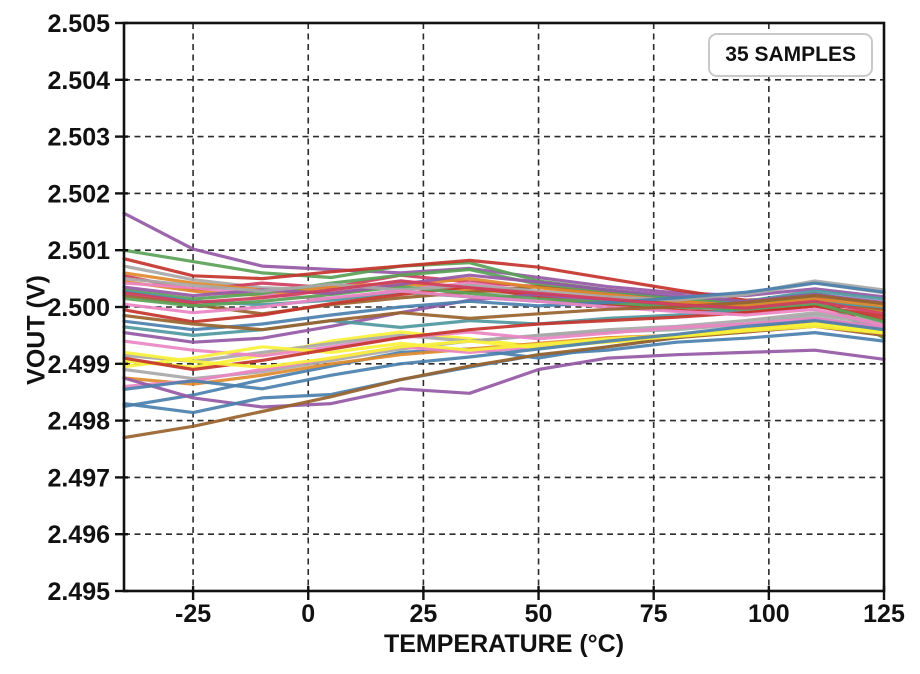 The image size is (920, 674). Describe the element at coordinates (884, 614) in the screenshot. I see `x-tick-label: 125` at that location.